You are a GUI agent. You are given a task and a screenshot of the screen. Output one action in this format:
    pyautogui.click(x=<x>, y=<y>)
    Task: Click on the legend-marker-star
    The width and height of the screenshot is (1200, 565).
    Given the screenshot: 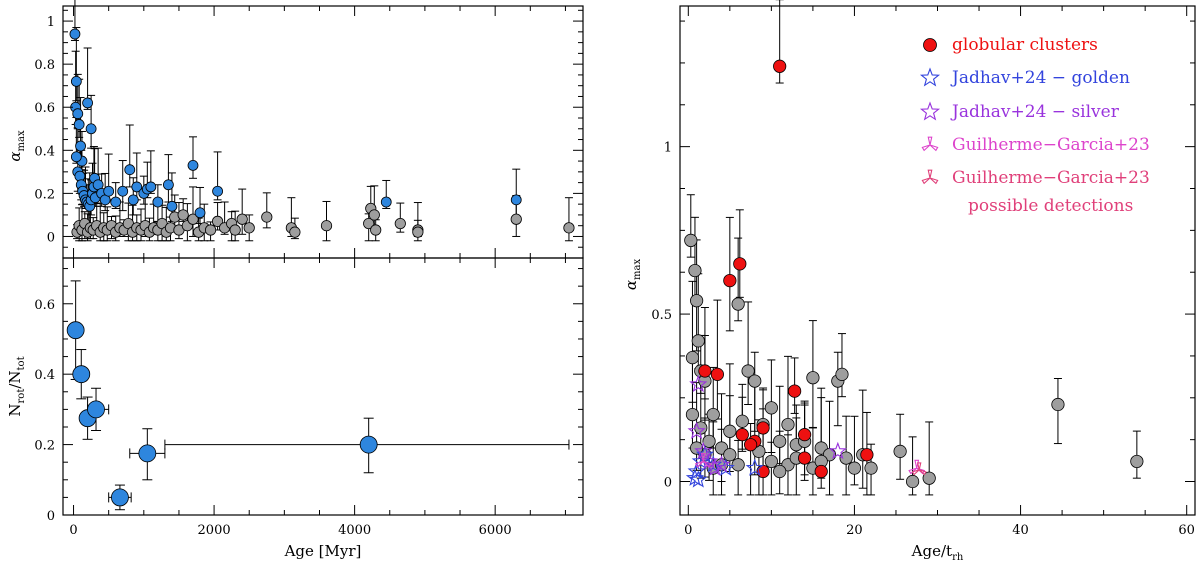 What is the action you would take?
    pyautogui.click(x=930, y=111)
    